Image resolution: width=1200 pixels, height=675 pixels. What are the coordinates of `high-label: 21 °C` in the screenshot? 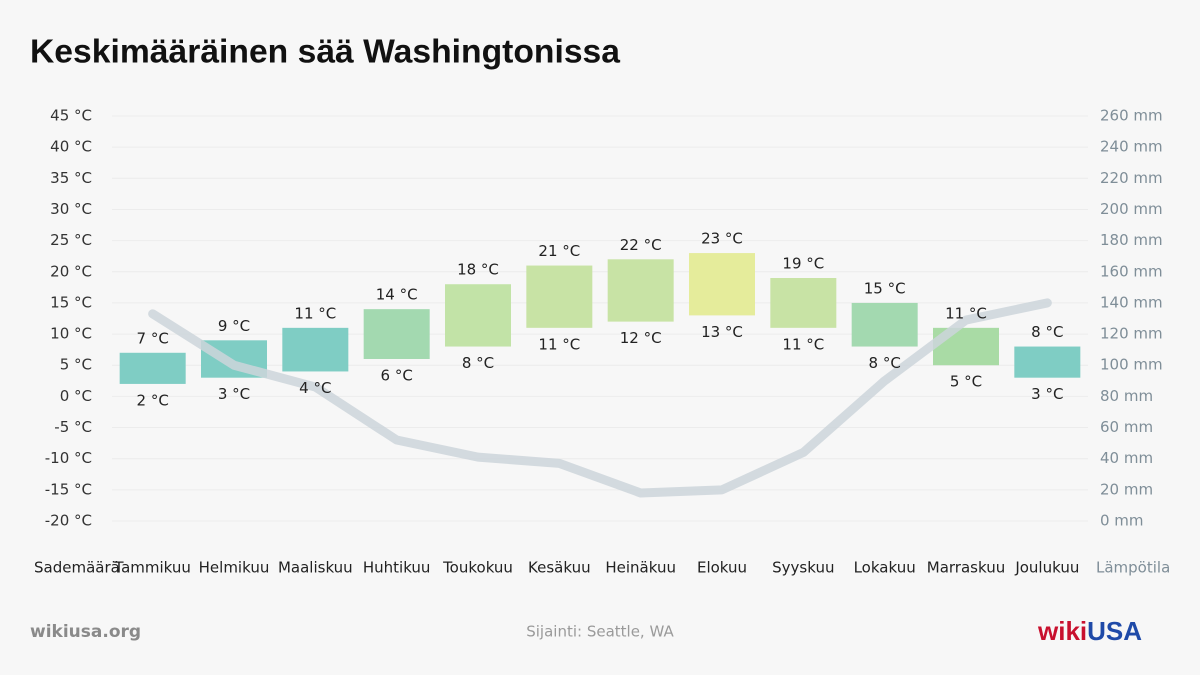 It's located at (559, 251).